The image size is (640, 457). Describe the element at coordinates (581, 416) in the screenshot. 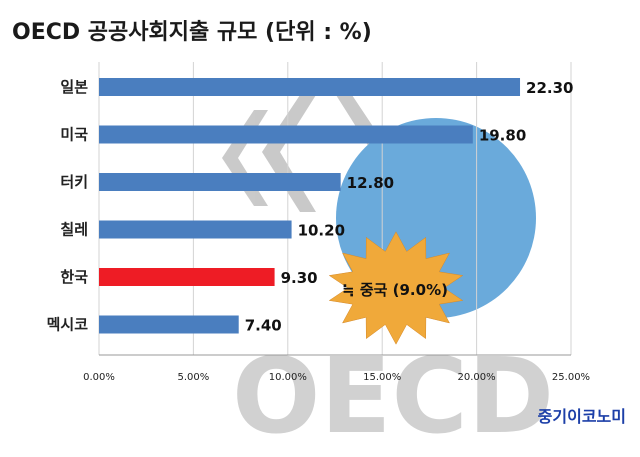

I see `source-credit: 중기이코노미` at that location.